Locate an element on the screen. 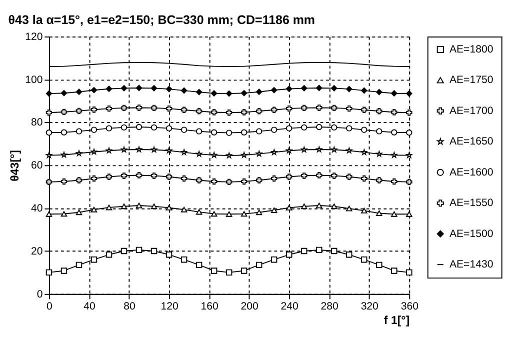 Image resolution: width=510 pixels, height=349 pixels. legend-label: AE=1500 is located at coordinates (471, 234).